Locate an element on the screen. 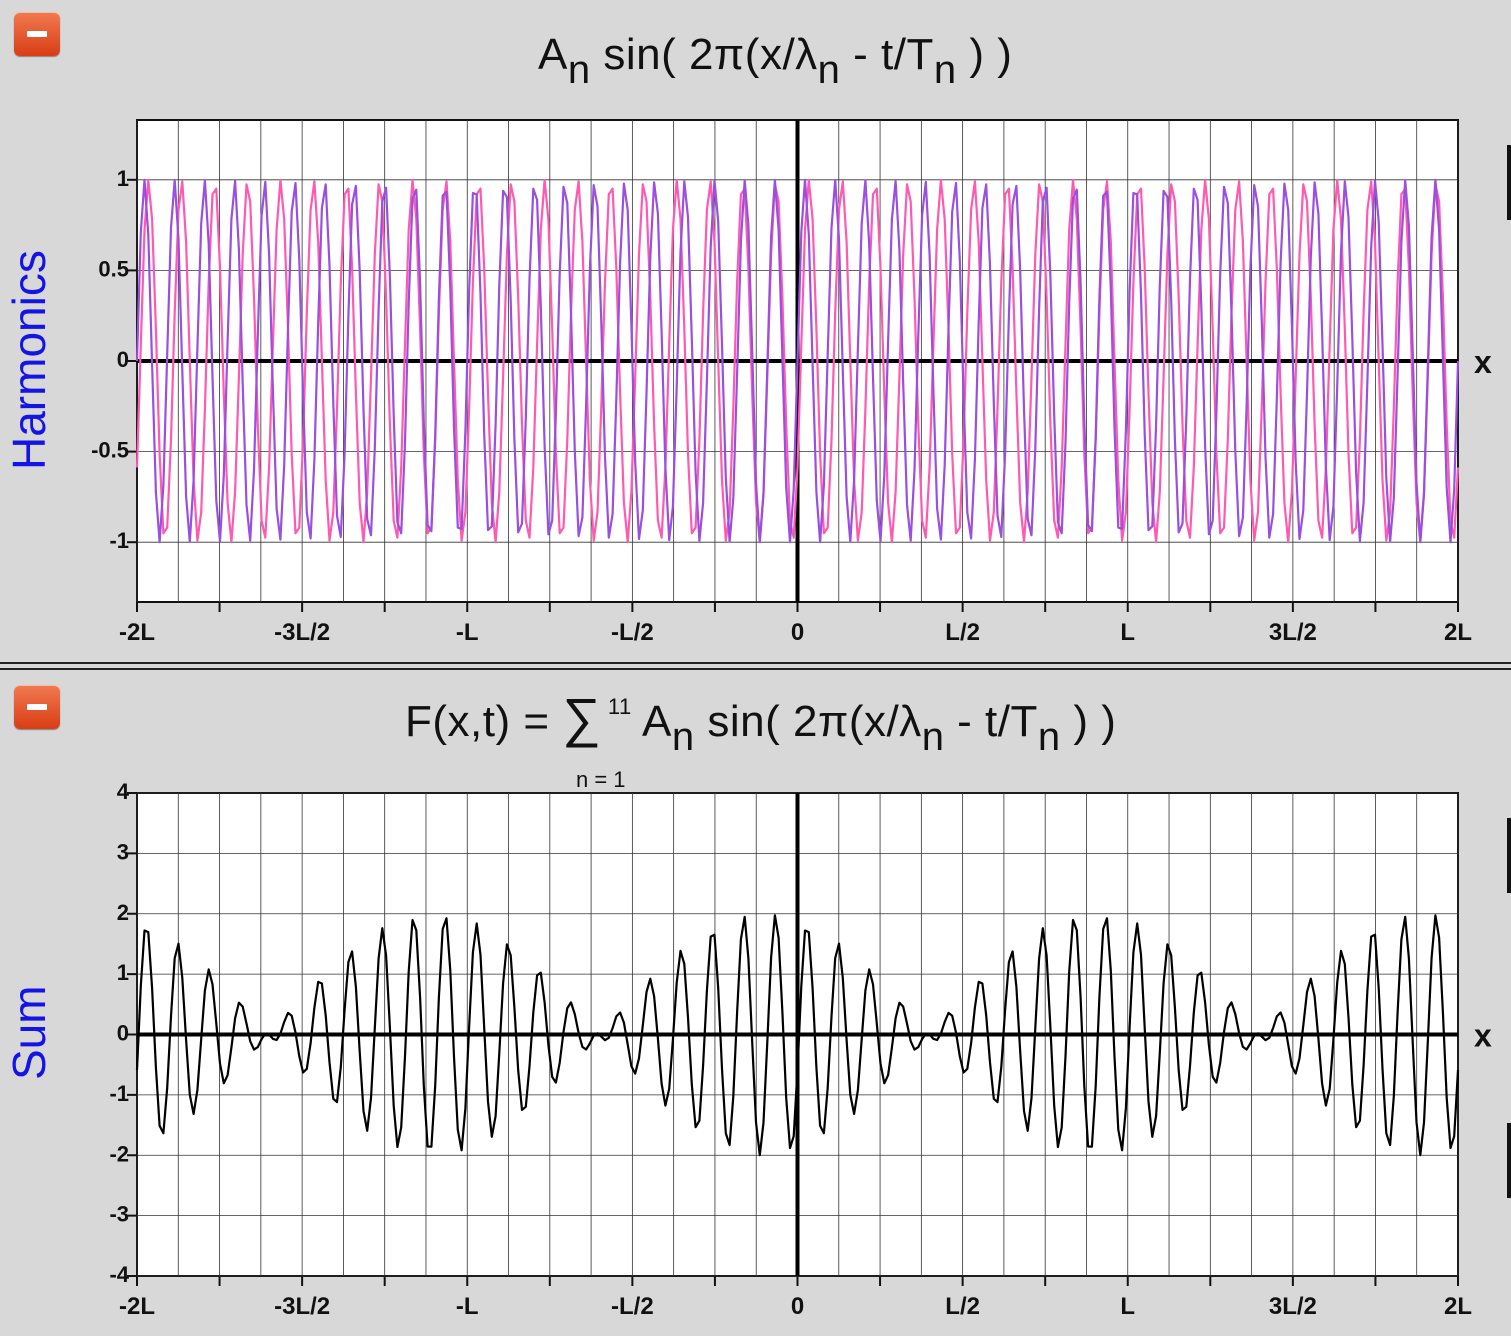 Image resolution: width=1511 pixels, height=1336 pixels. sum-equation: F(x,t) = ∑ 11 An sin( 2π(x/λn - t/Tn ) ) is located at coordinates (761, 723).